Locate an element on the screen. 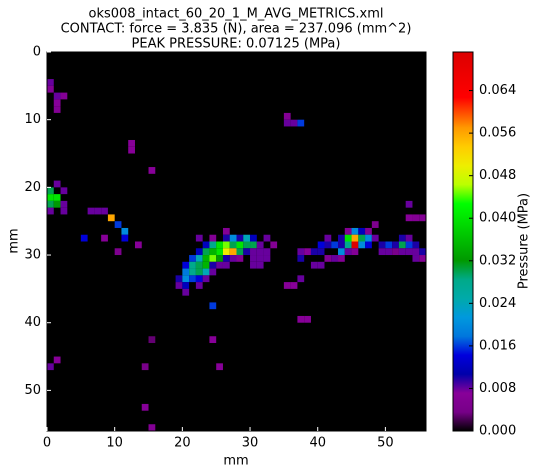  colorbar-tick-label: 0.016 is located at coordinates (497, 345).